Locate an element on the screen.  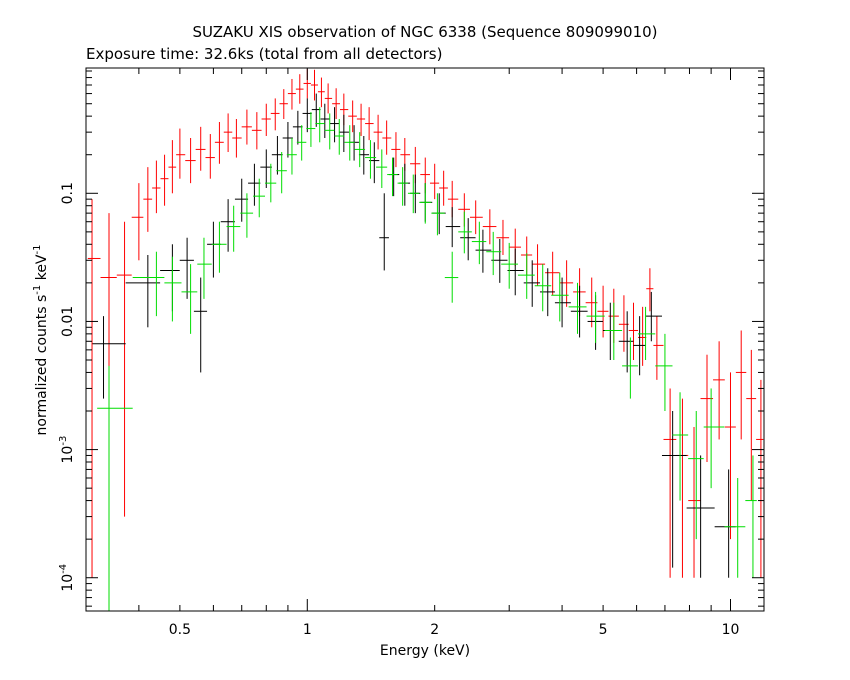
y-tick-label-exp: -4 is located at coordinates (63, 569).